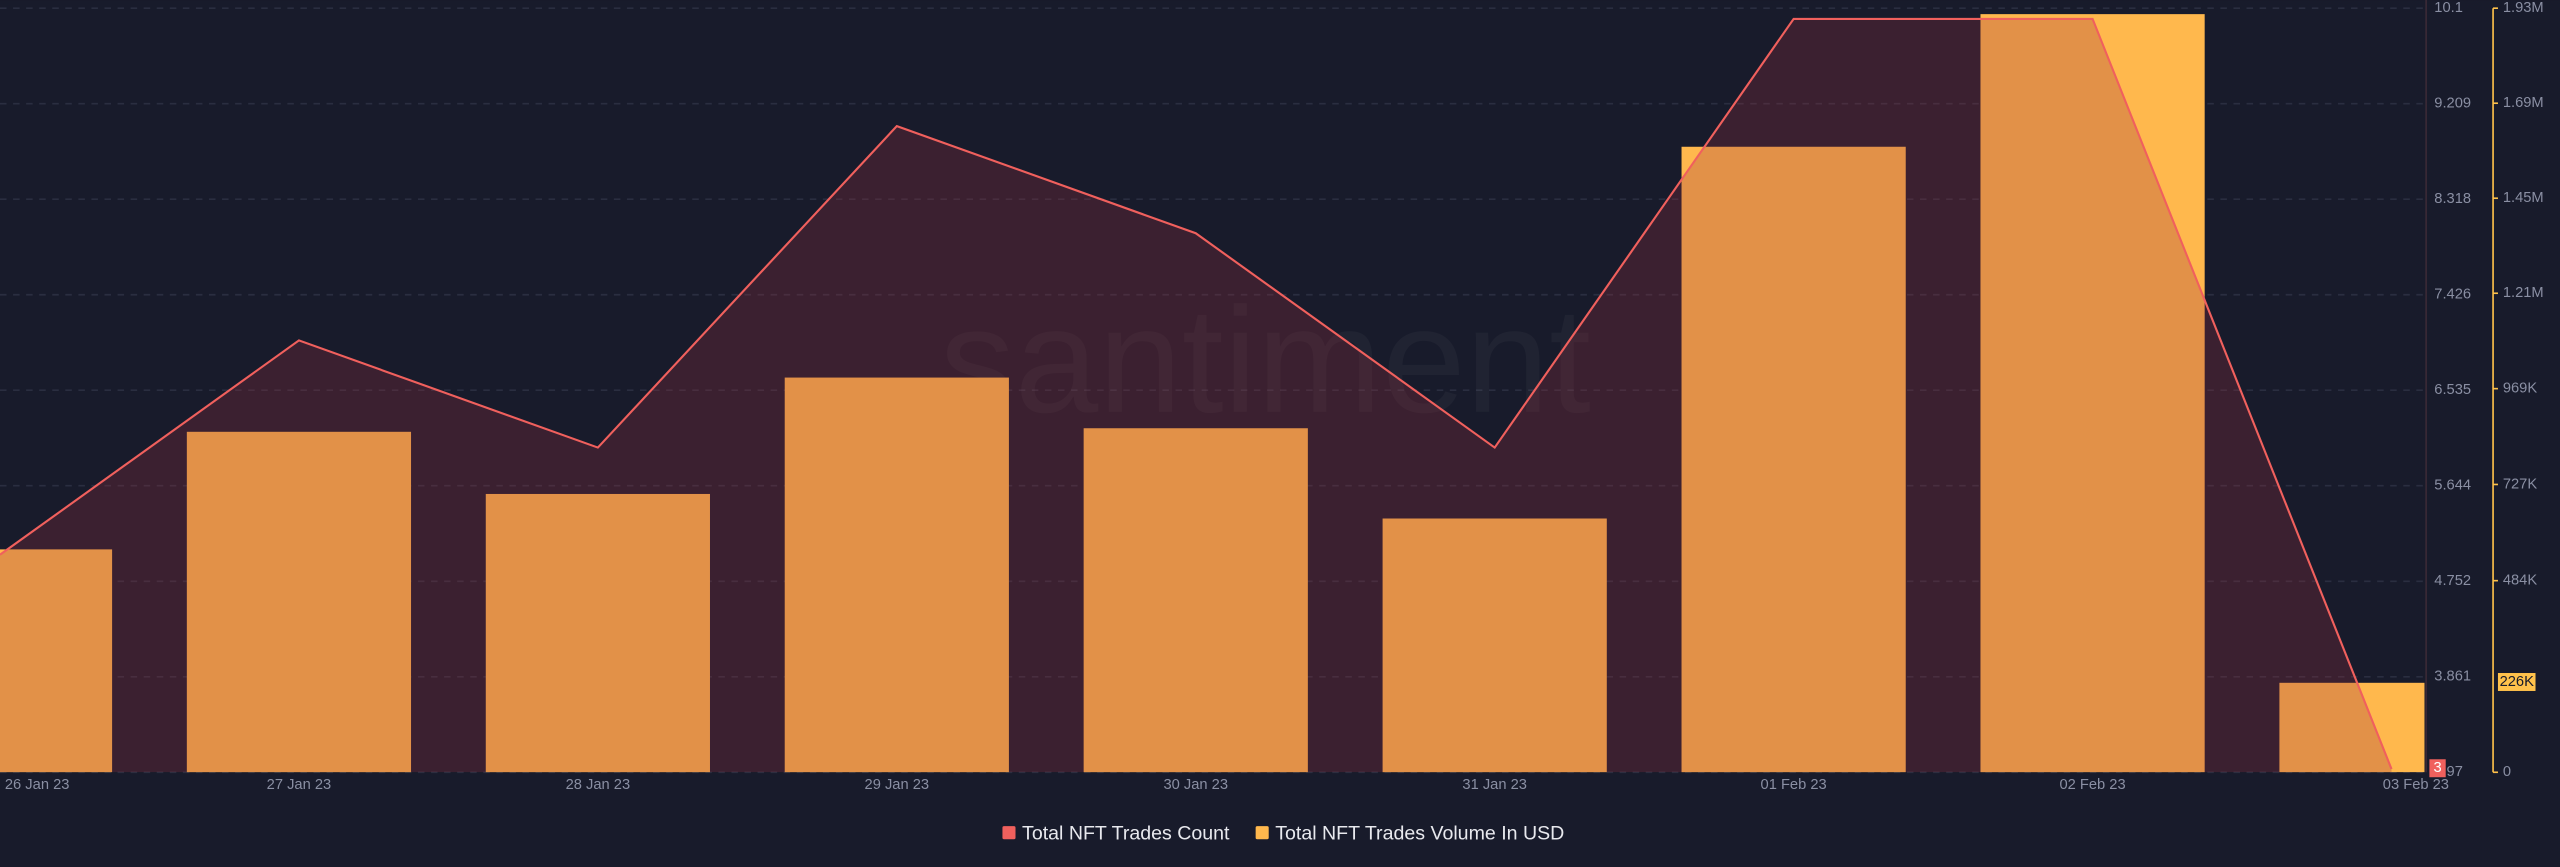  Describe the element at coordinates (1794, 785) in the screenshot. I see `x-tick-label: 01 Feb 23` at that location.